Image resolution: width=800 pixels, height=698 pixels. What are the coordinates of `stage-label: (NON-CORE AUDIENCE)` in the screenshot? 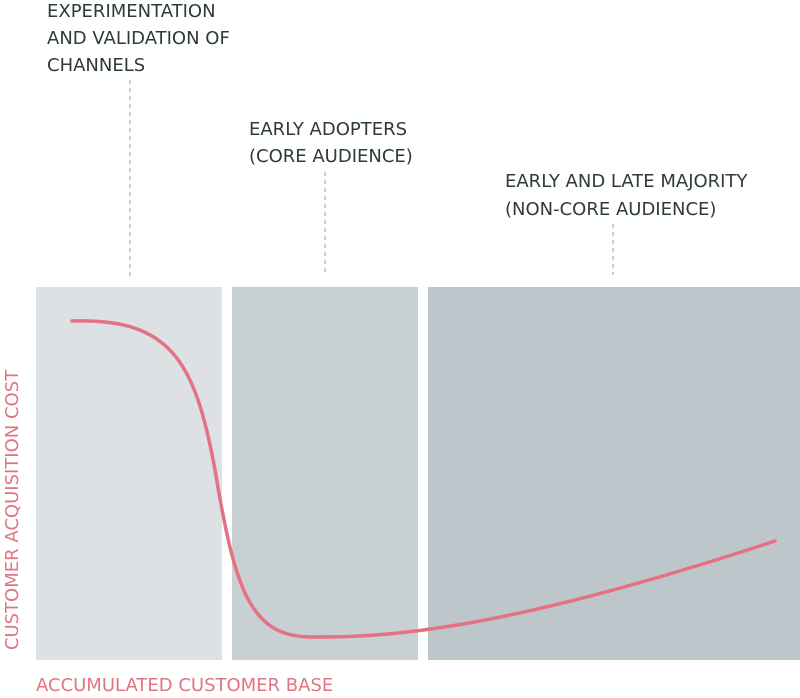 It's located at (610, 209).